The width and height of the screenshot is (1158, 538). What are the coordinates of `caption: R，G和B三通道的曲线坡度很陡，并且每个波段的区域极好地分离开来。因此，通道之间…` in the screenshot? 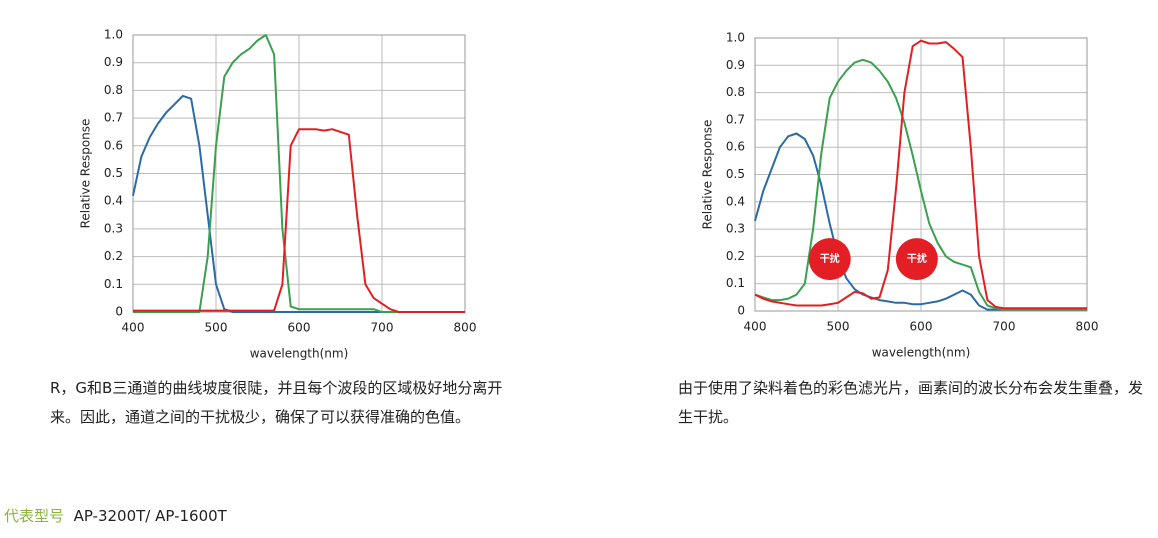 It's located at (276, 402).